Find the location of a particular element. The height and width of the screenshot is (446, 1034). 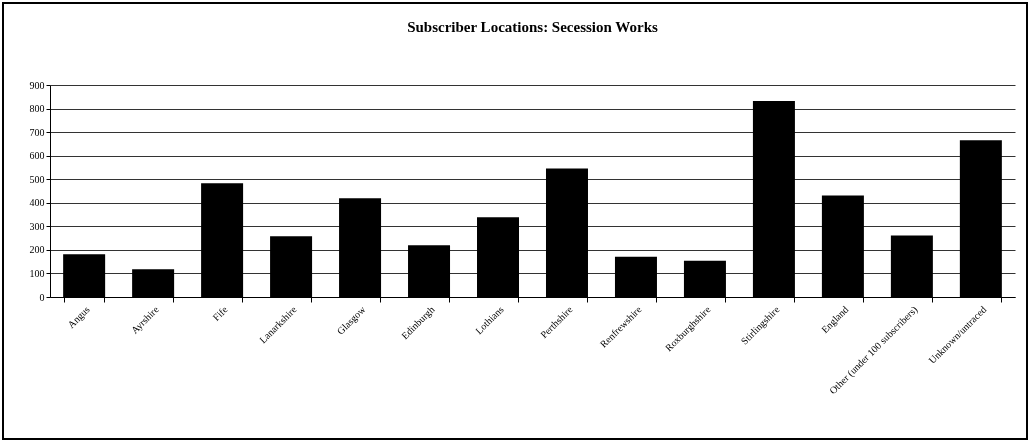

y-tick-label: 400 is located at coordinates (37, 203).